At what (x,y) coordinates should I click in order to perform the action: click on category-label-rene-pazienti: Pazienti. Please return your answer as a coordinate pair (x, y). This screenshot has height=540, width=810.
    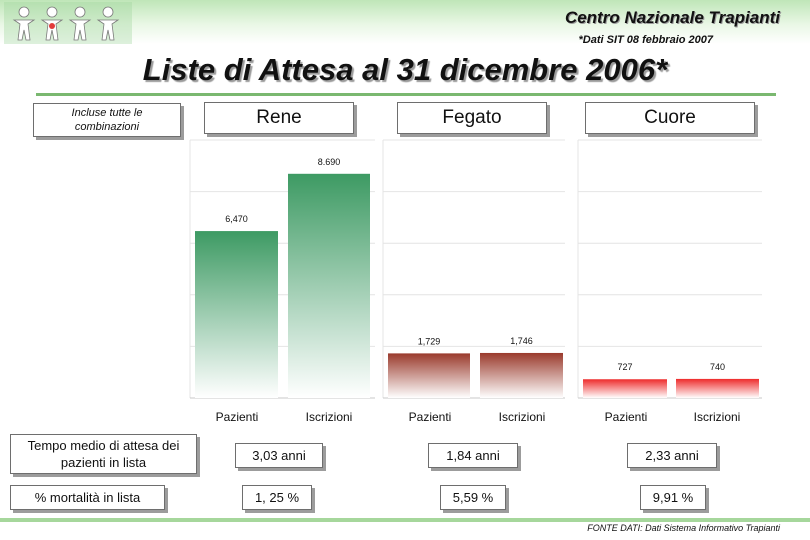
    Looking at the image, I should click on (237, 417).